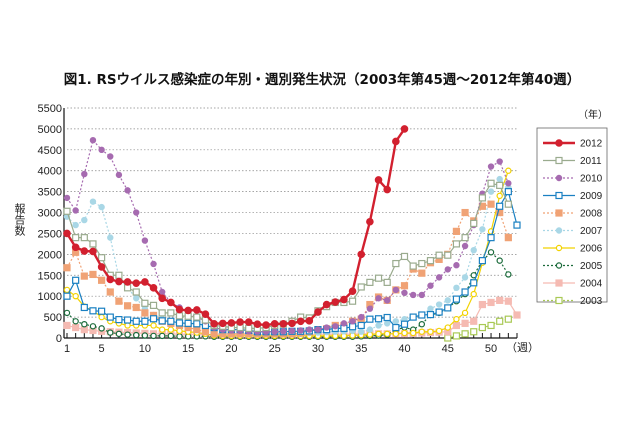 This screenshot has height=426, width=640. Describe the element at coordinates (573, 144) in the screenshot. I see `legend-item-2012: 2012` at that location.